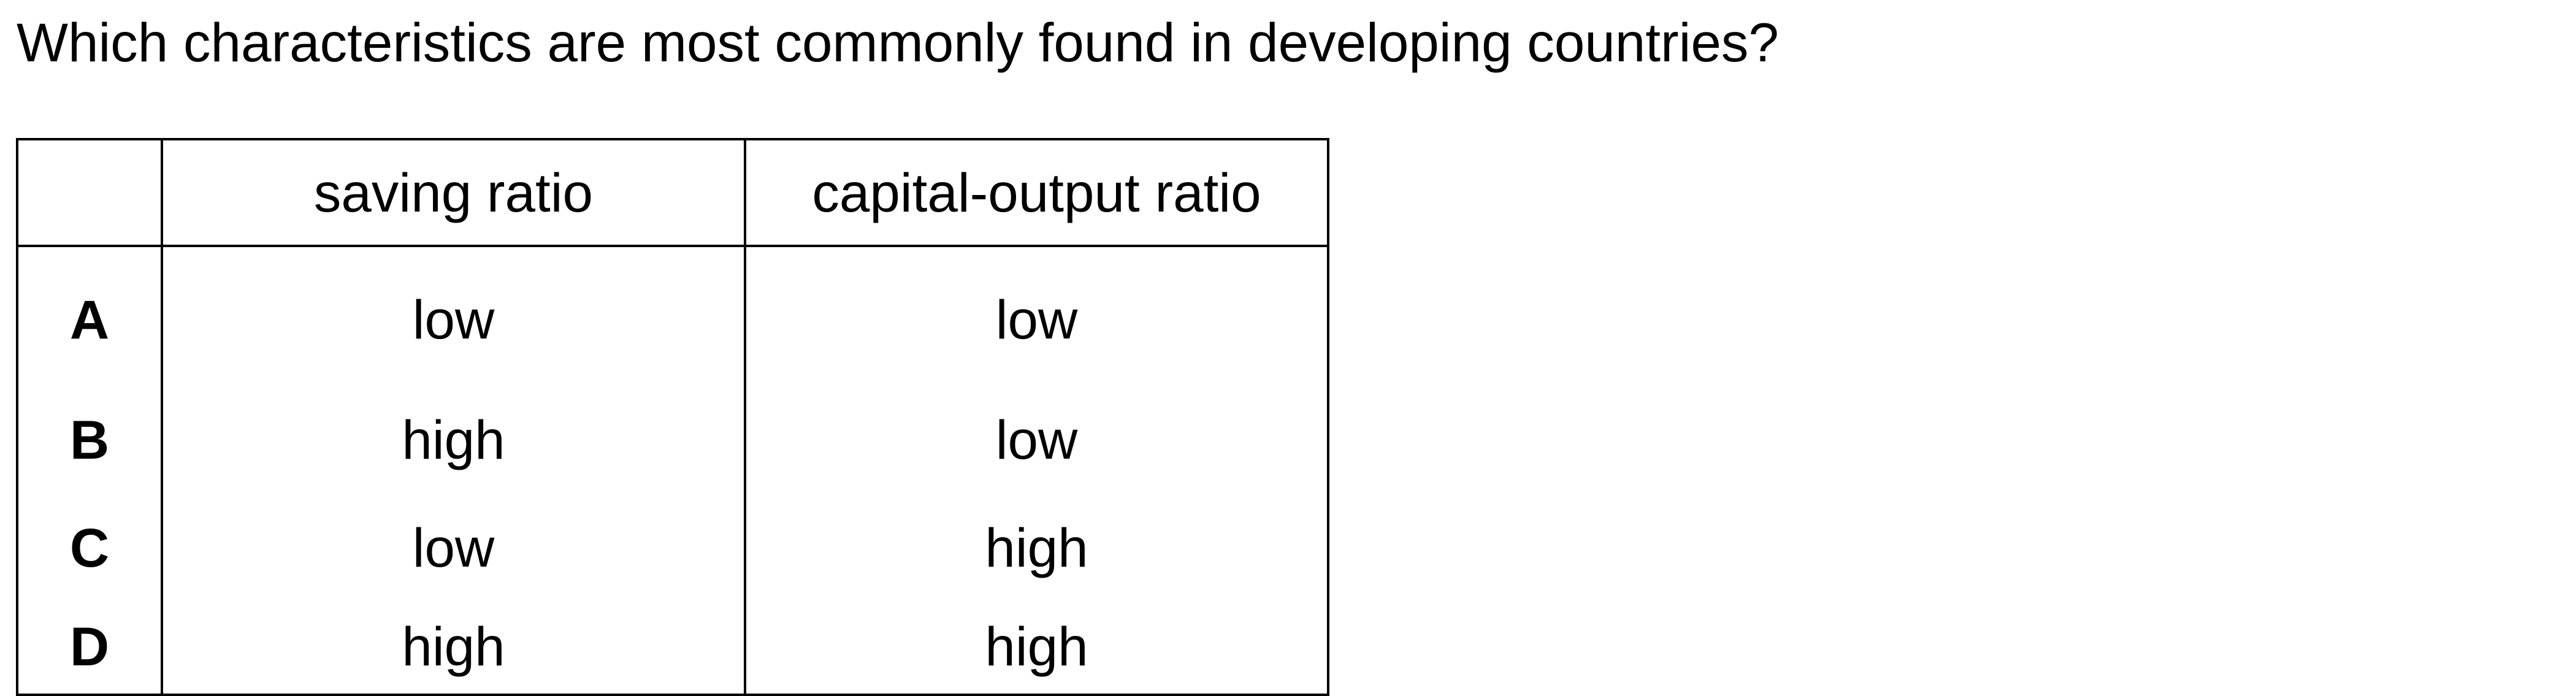  I want to click on table-row-c: C low high, so click(672, 548).